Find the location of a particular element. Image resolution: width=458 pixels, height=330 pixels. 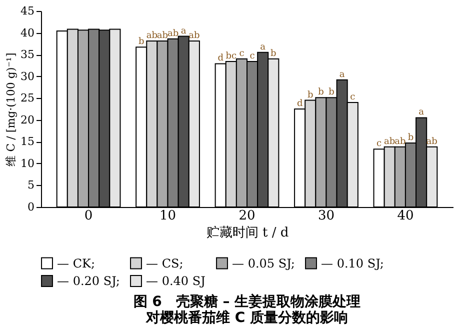

y-tick-label: 35 is located at coordinates (27, 55).